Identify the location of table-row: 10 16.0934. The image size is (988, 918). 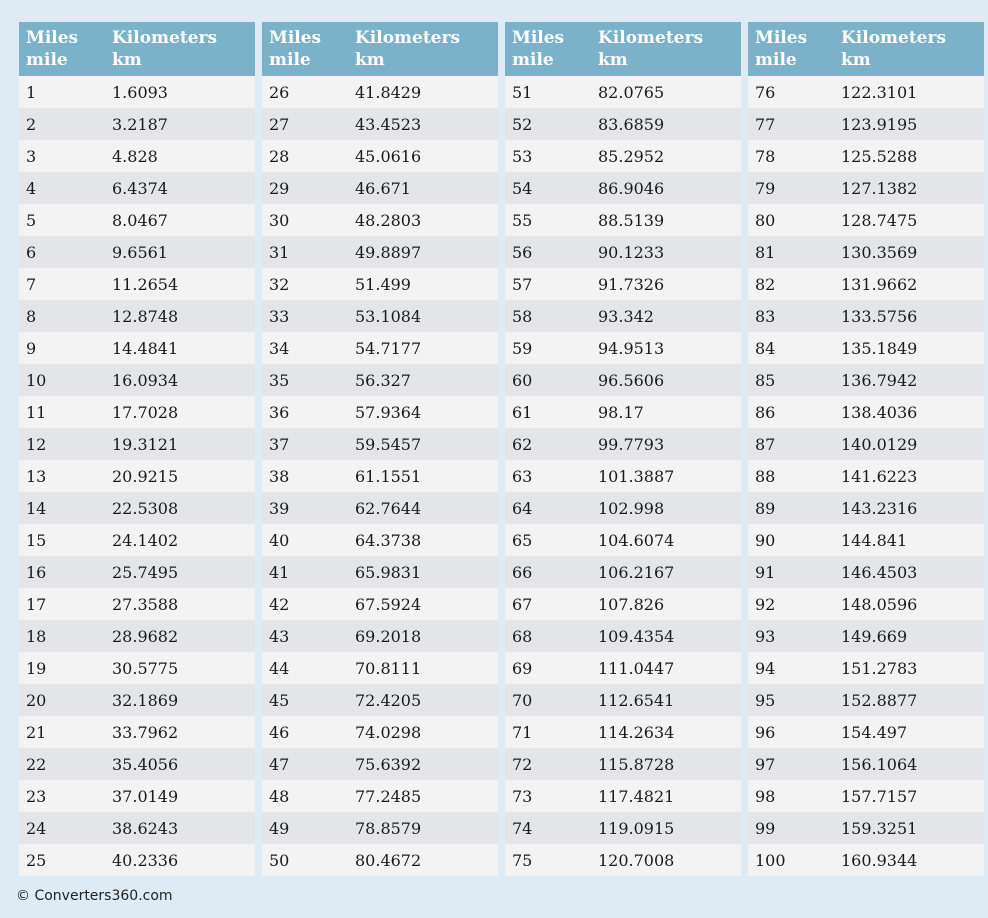
(137, 380).